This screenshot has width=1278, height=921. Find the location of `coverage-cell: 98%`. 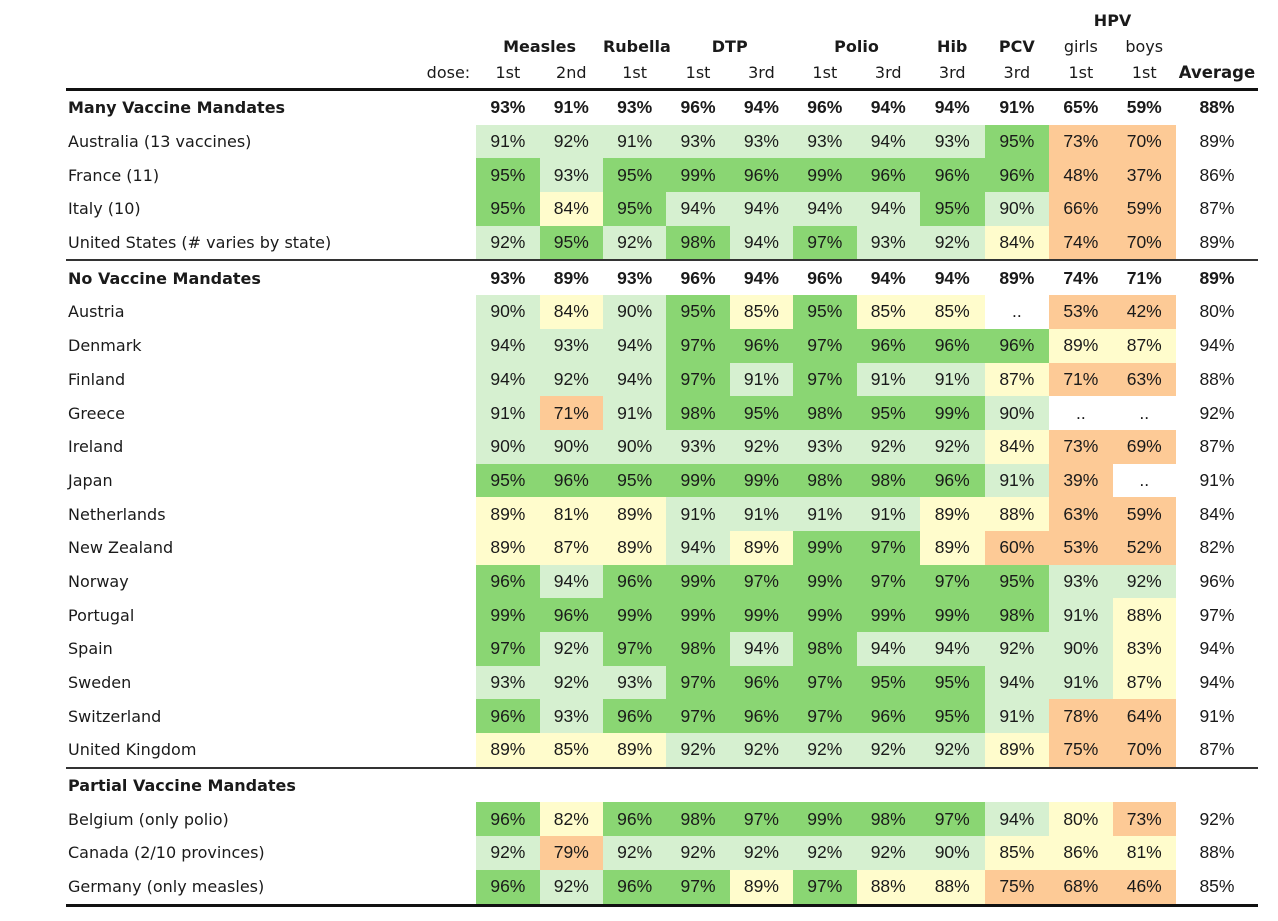

coverage-cell: 98% is located at coordinates (888, 819).